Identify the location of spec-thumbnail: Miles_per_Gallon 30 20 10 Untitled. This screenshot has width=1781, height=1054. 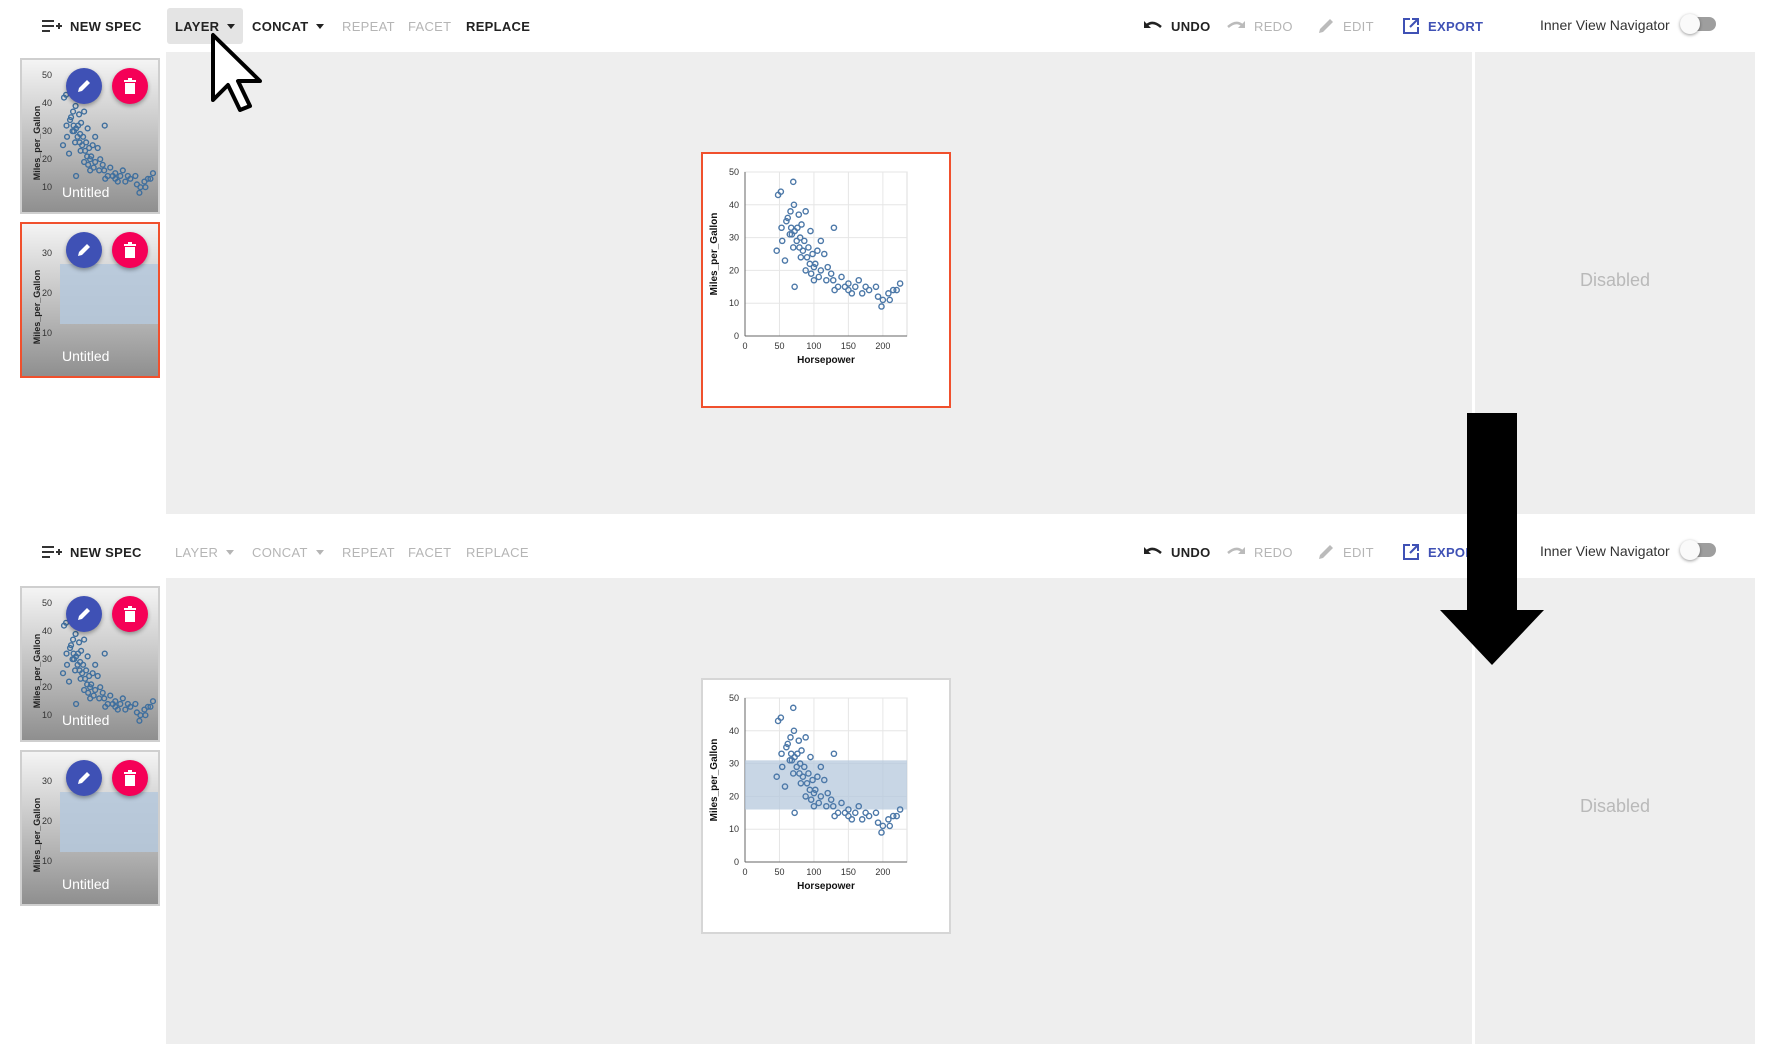
(90, 828).